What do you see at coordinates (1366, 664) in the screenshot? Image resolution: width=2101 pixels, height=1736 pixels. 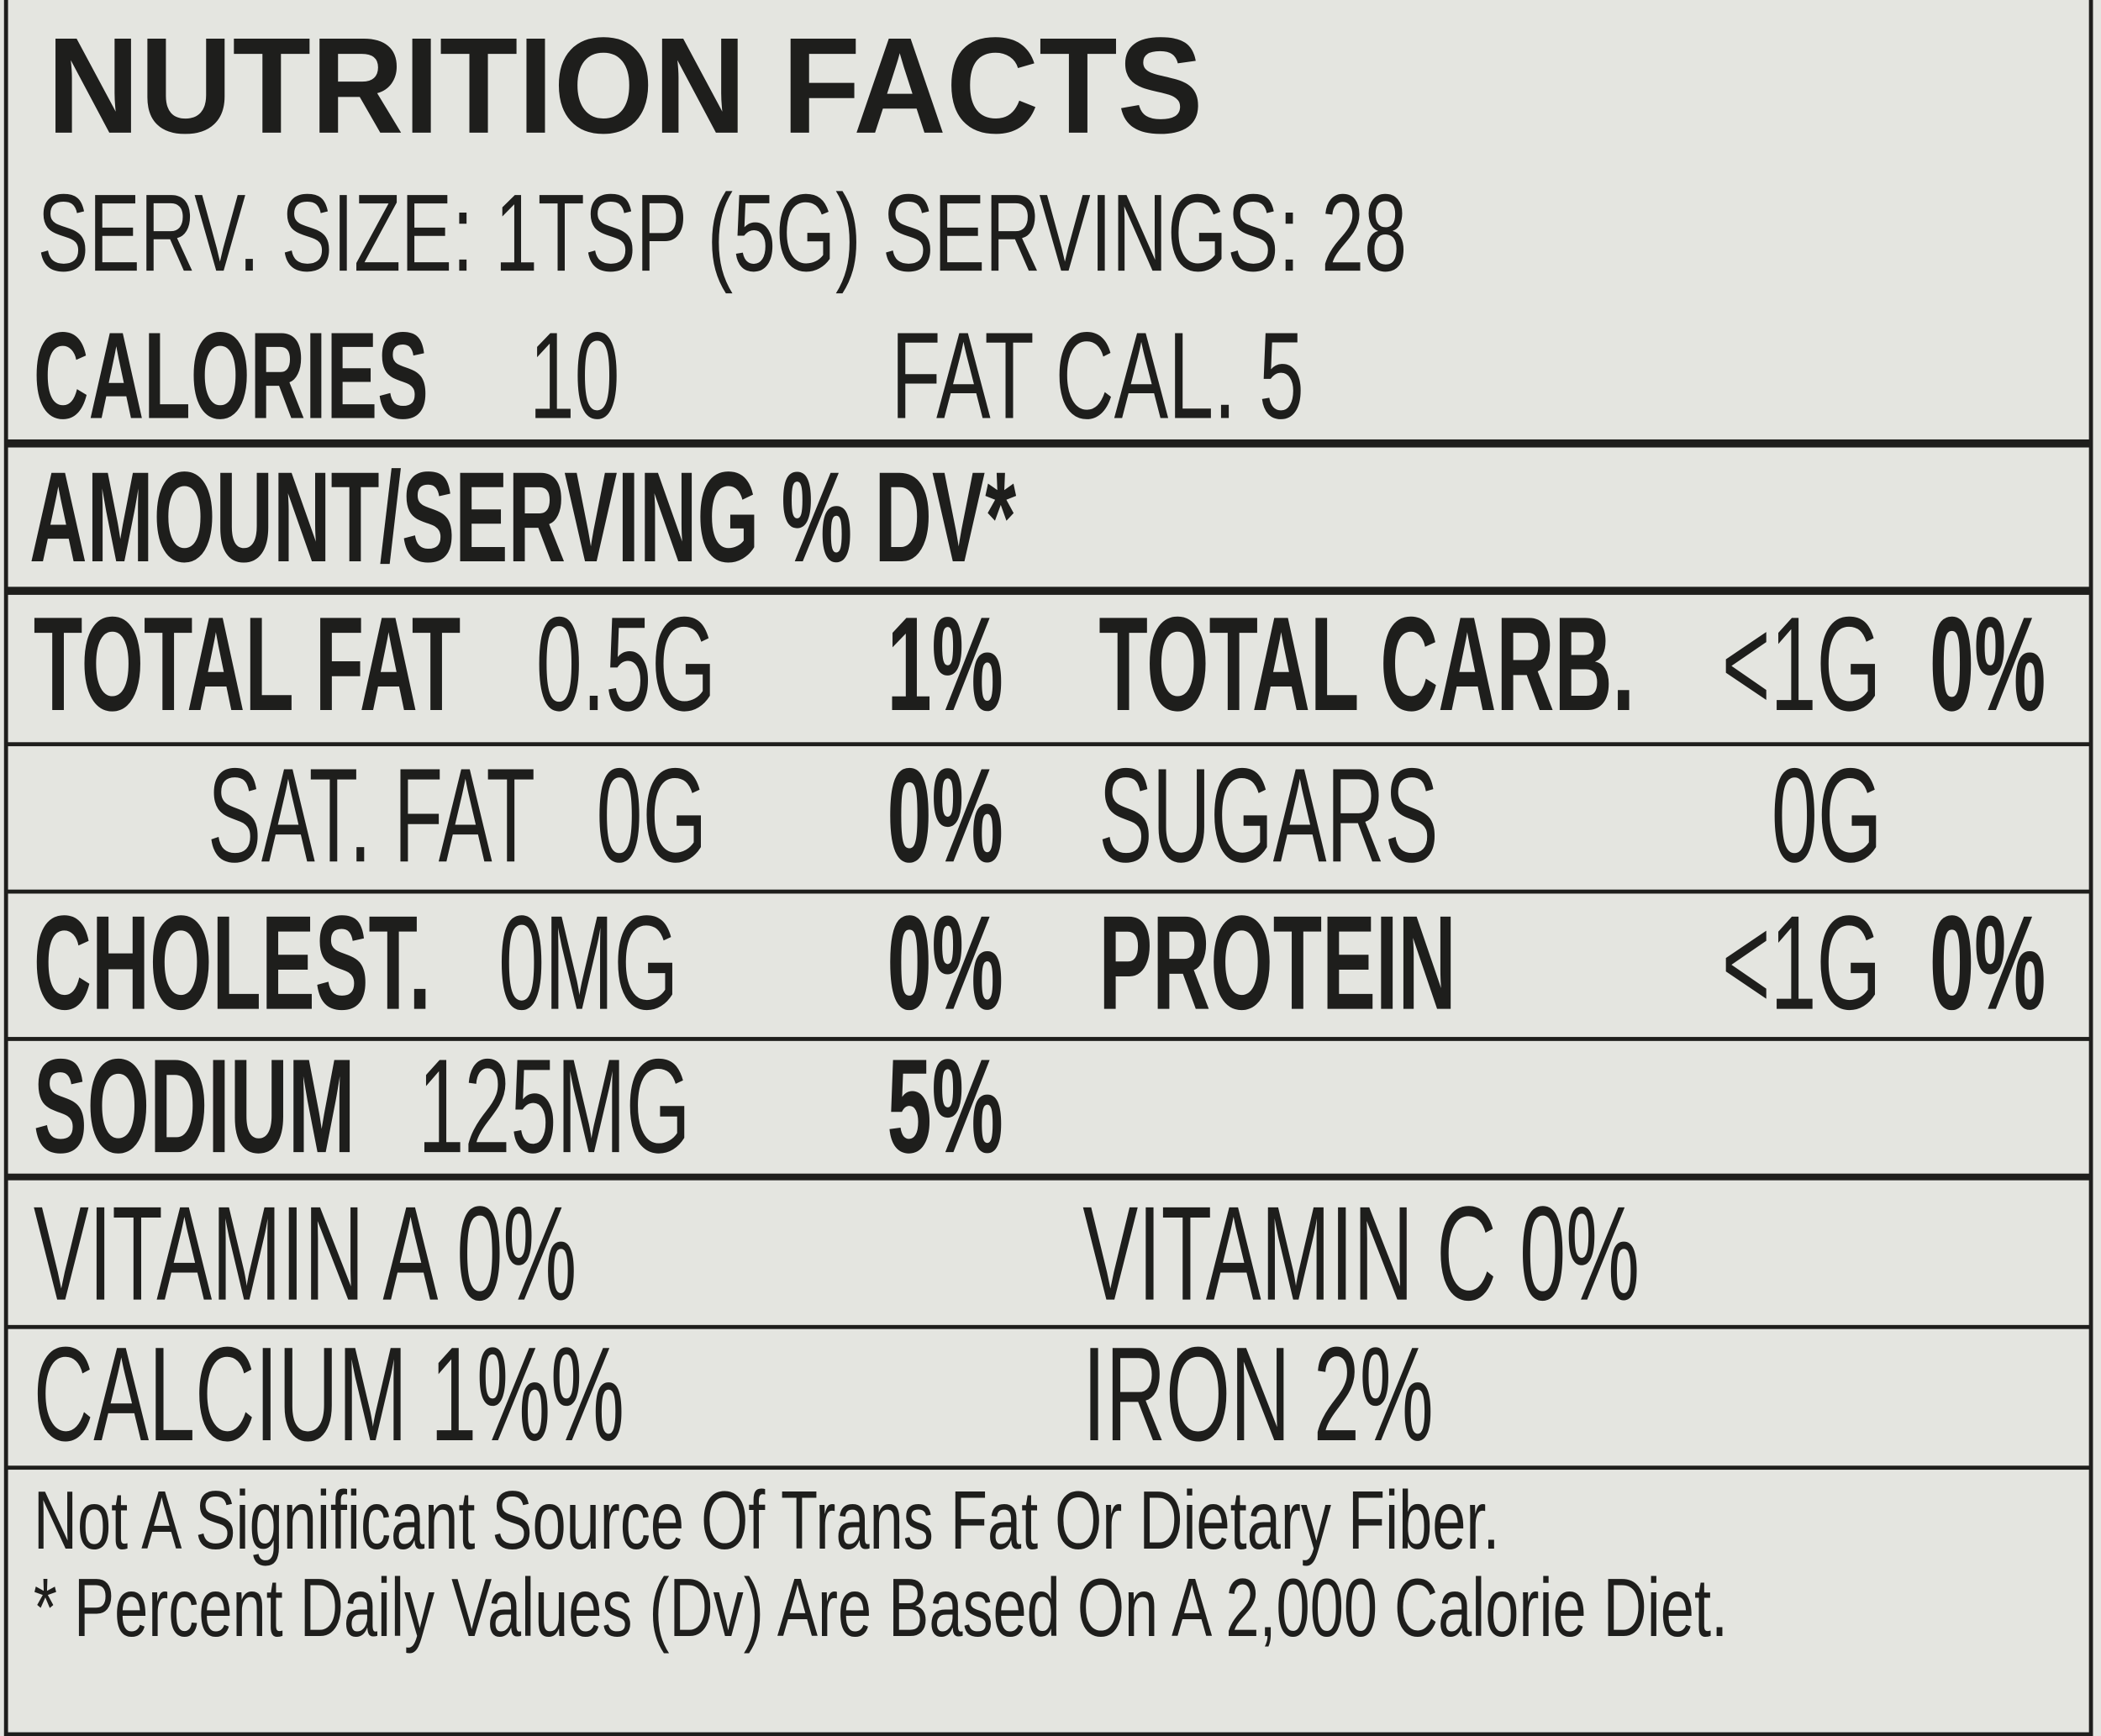 I see `nutrient-label: TOTAL CARB.` at bounding box center [1366, 664].